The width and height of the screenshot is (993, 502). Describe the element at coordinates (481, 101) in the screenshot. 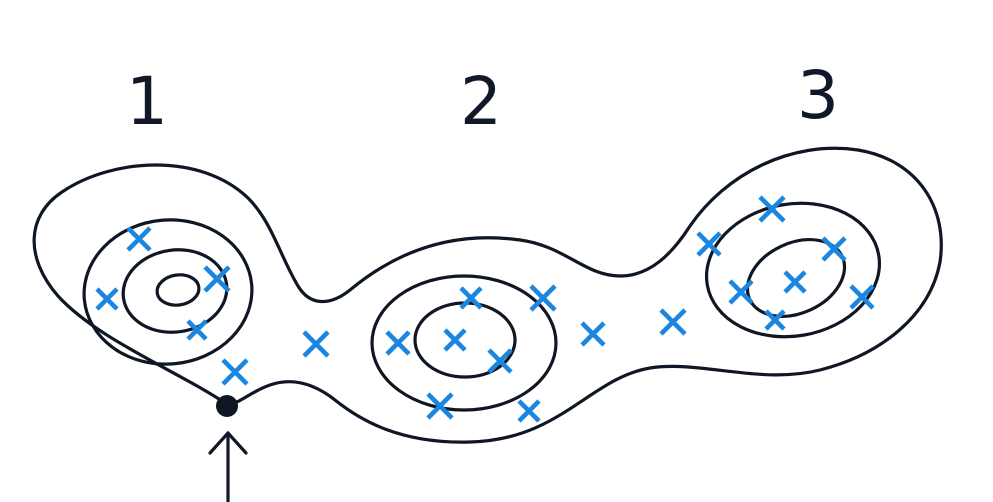

I see `mode-label-2: 2` at that location.